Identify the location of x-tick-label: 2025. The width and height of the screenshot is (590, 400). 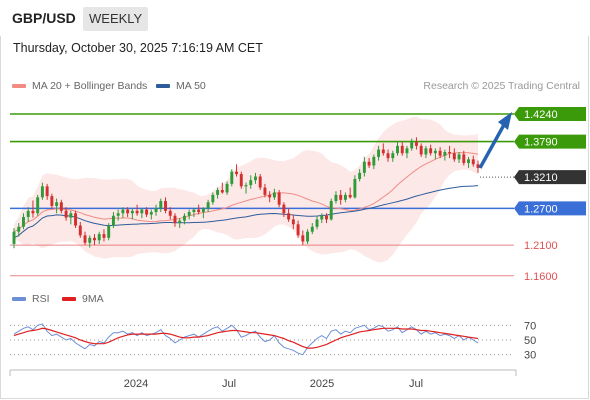
(322, 384).